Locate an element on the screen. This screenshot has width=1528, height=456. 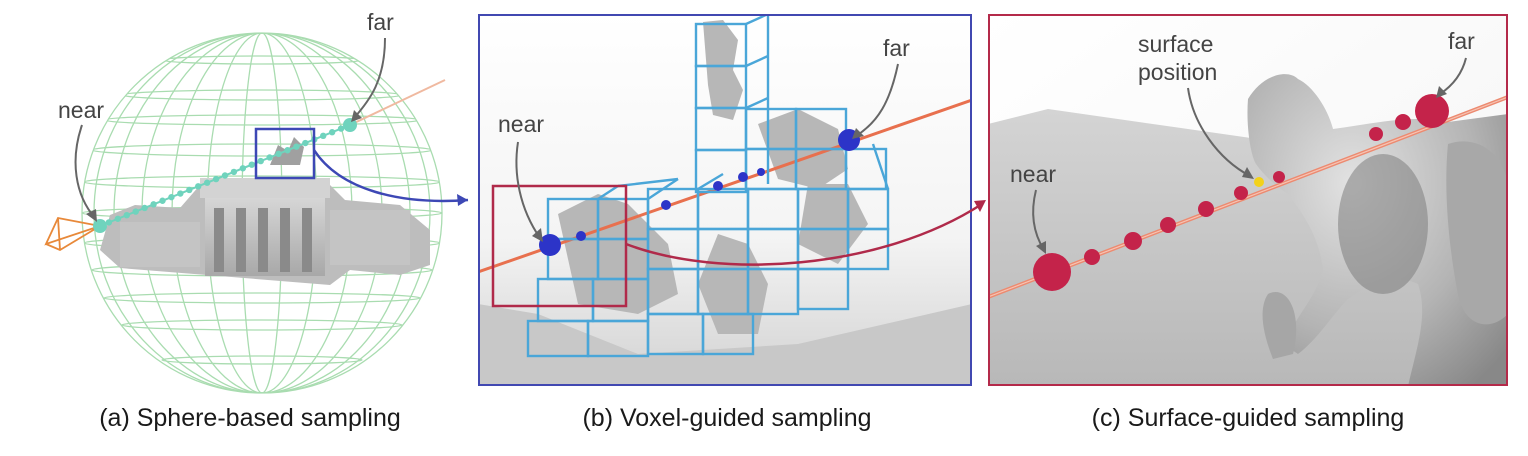
caption-sphere-based: (a) Sphere-based sampling is located at coordinates (250, 418).